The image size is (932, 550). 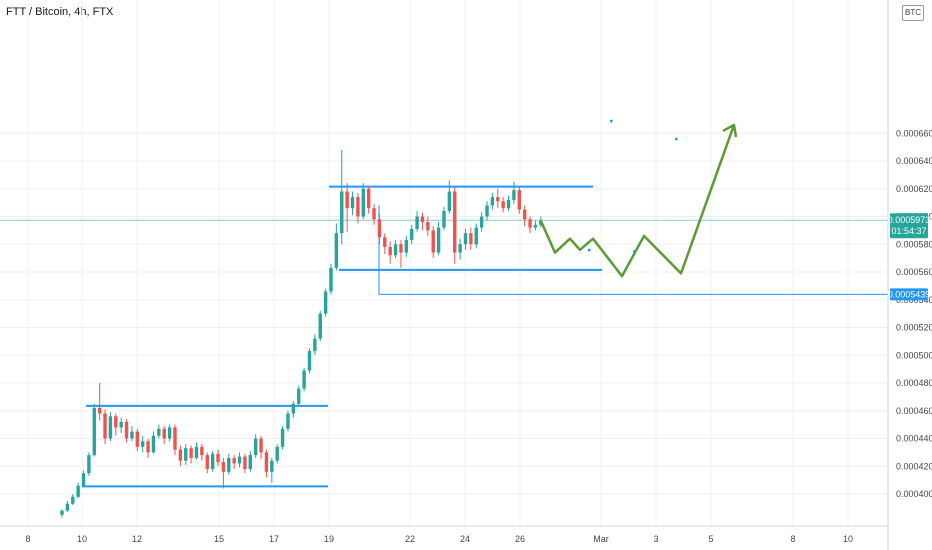 I want to click on projection-path, so click(x=638, y=200).